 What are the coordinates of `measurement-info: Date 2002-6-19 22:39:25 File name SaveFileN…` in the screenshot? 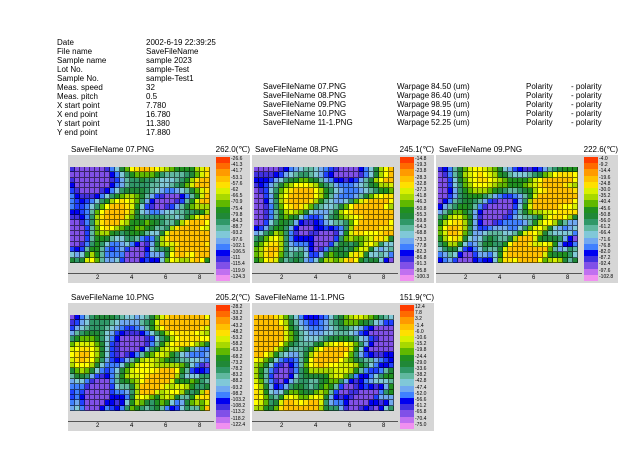 It's located at (136, 87).